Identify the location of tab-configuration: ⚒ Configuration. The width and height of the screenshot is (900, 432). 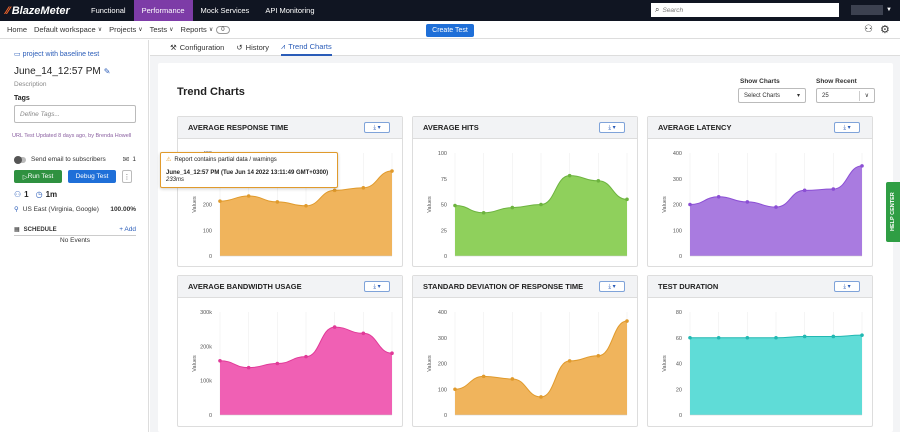
(197, 47).